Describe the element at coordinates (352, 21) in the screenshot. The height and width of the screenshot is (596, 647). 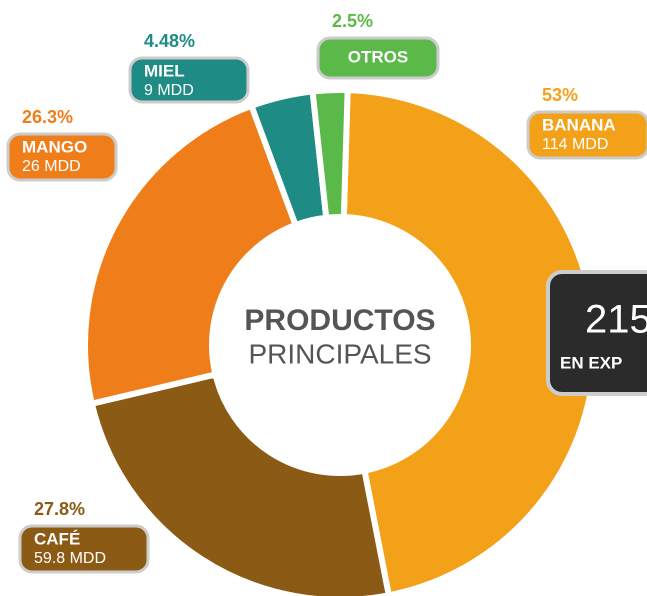
I see `percent-label: 2.5%` at that location.